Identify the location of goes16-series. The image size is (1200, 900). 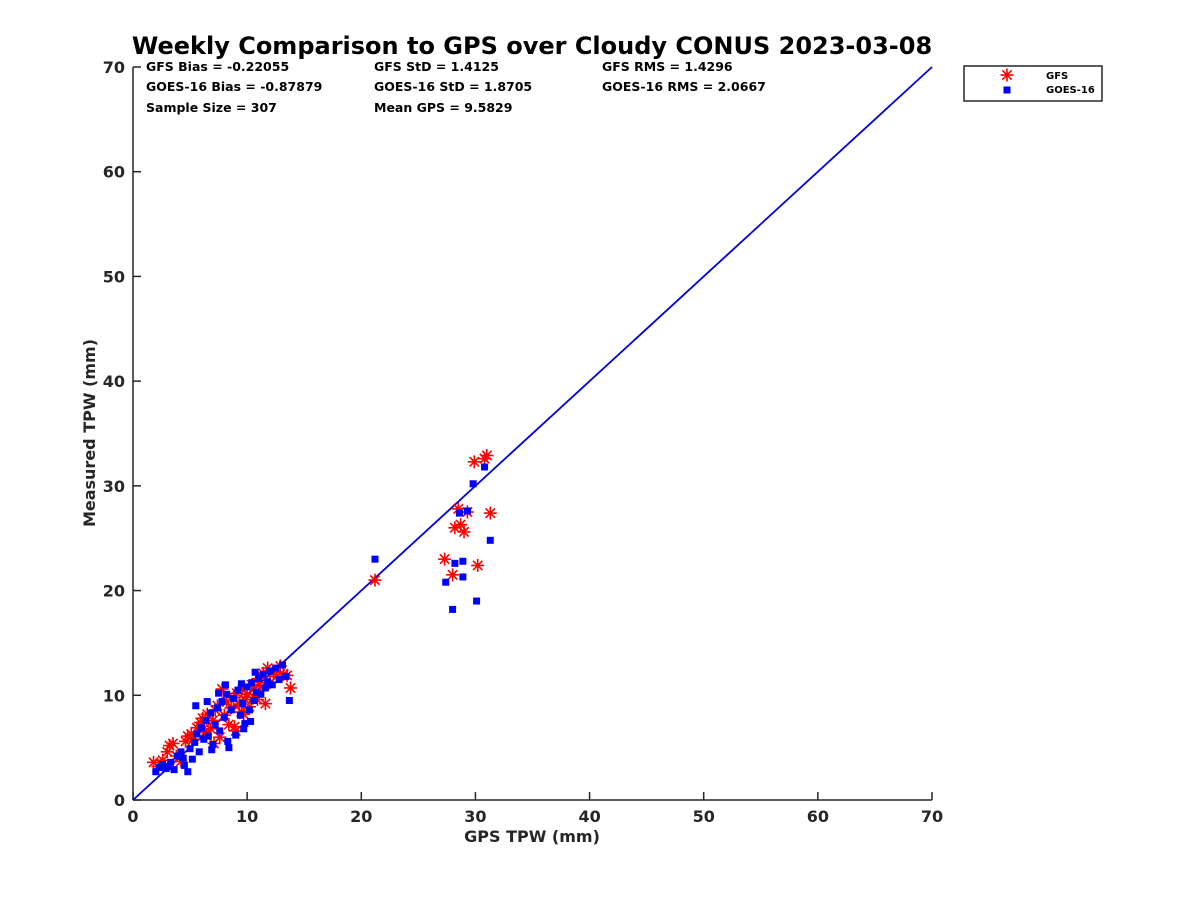
(323, 619).